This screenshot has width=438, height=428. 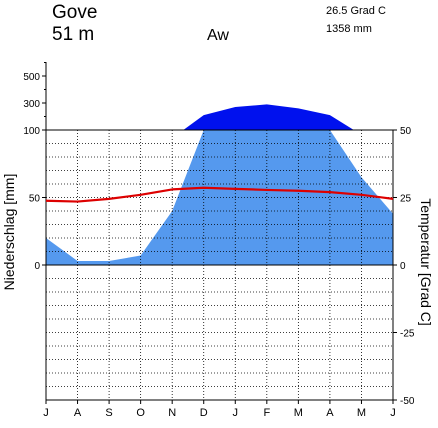 I want to click on station-name: Gove, so click(x=74, y=12).